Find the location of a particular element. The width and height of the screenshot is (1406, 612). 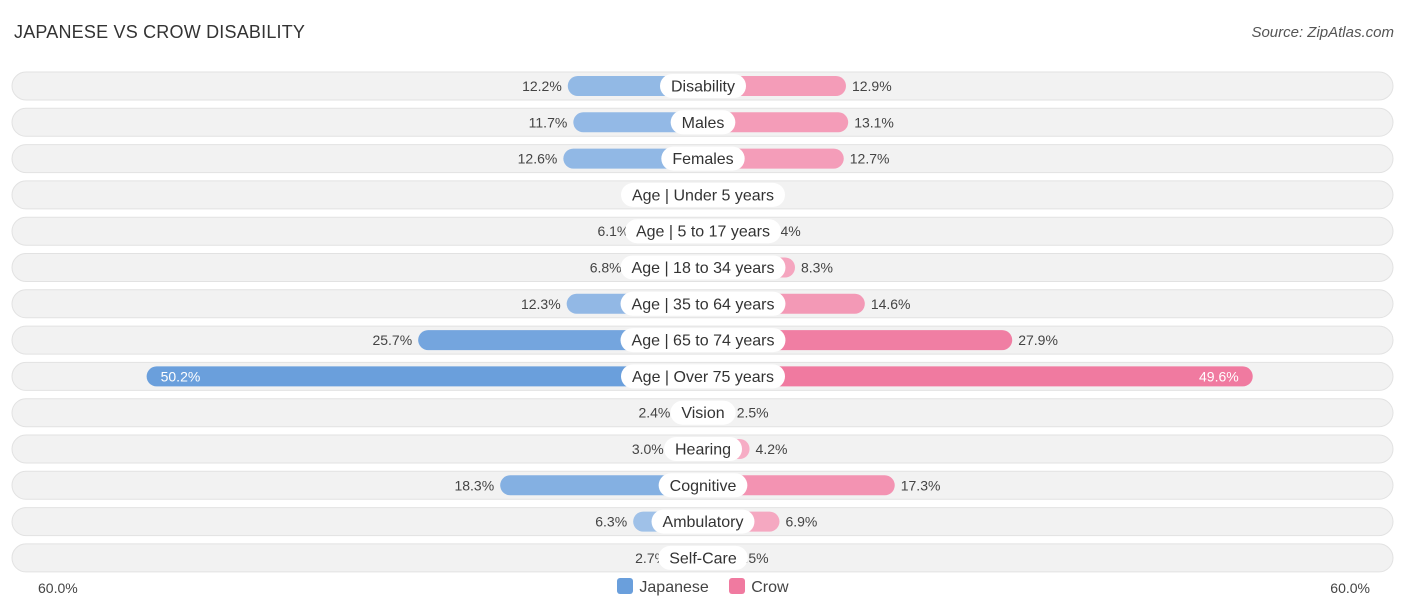

value-label-japanese: 25.7% is located at coordinates (392, 340).